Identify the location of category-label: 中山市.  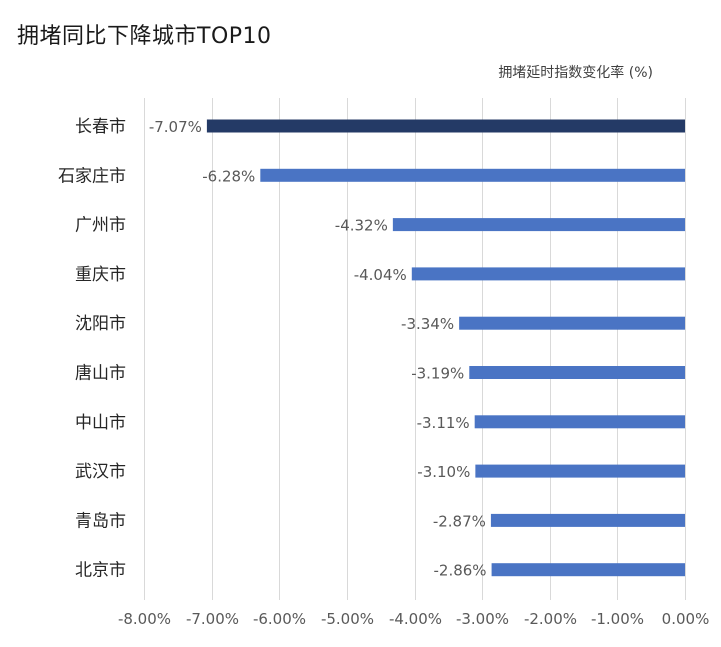
(100, 423).